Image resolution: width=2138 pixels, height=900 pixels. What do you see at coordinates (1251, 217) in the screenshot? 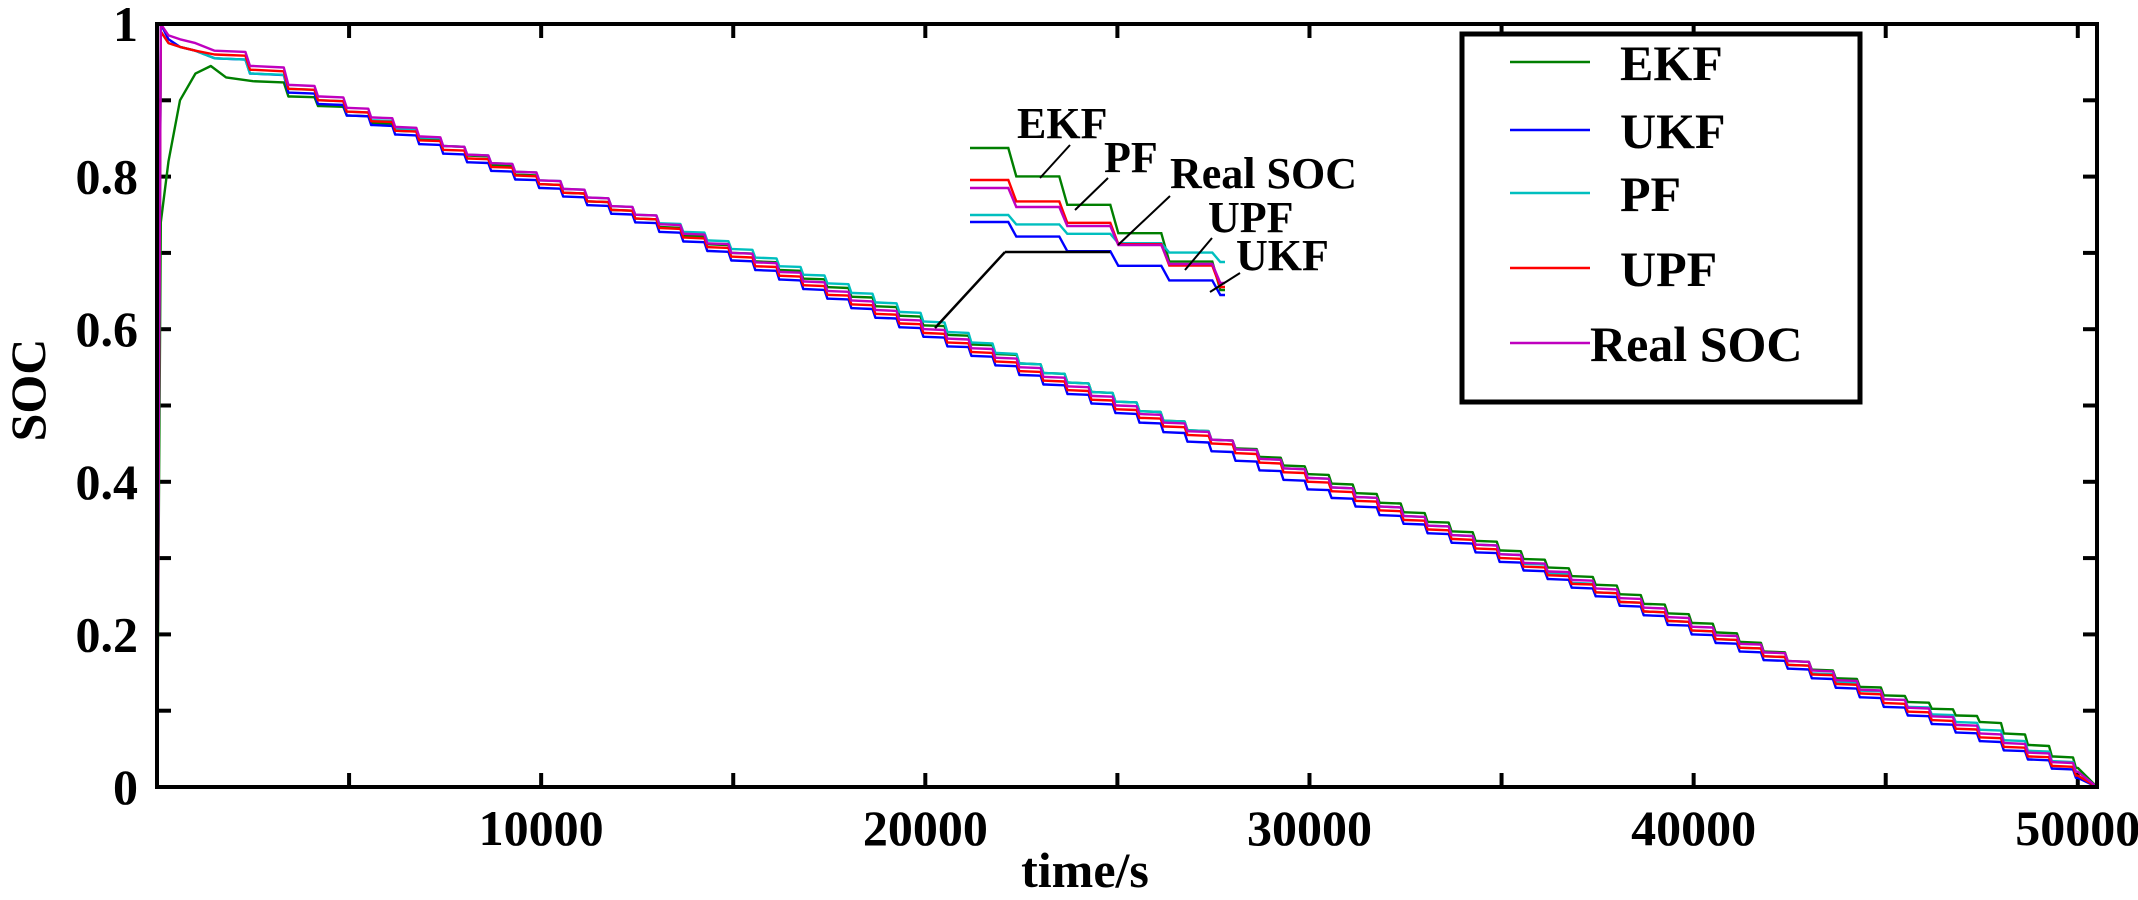
I see `inset-label: UPF` at bounding box center [1251, 217].